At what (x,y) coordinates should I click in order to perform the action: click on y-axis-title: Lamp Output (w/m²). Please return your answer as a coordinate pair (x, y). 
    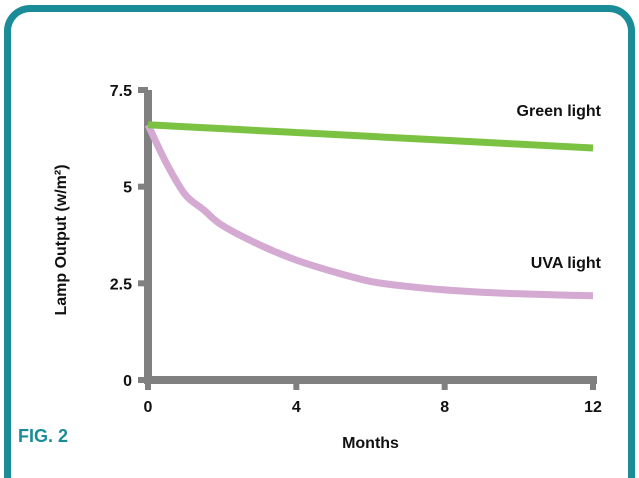
    Looking at the image, I should click on (61, 239).